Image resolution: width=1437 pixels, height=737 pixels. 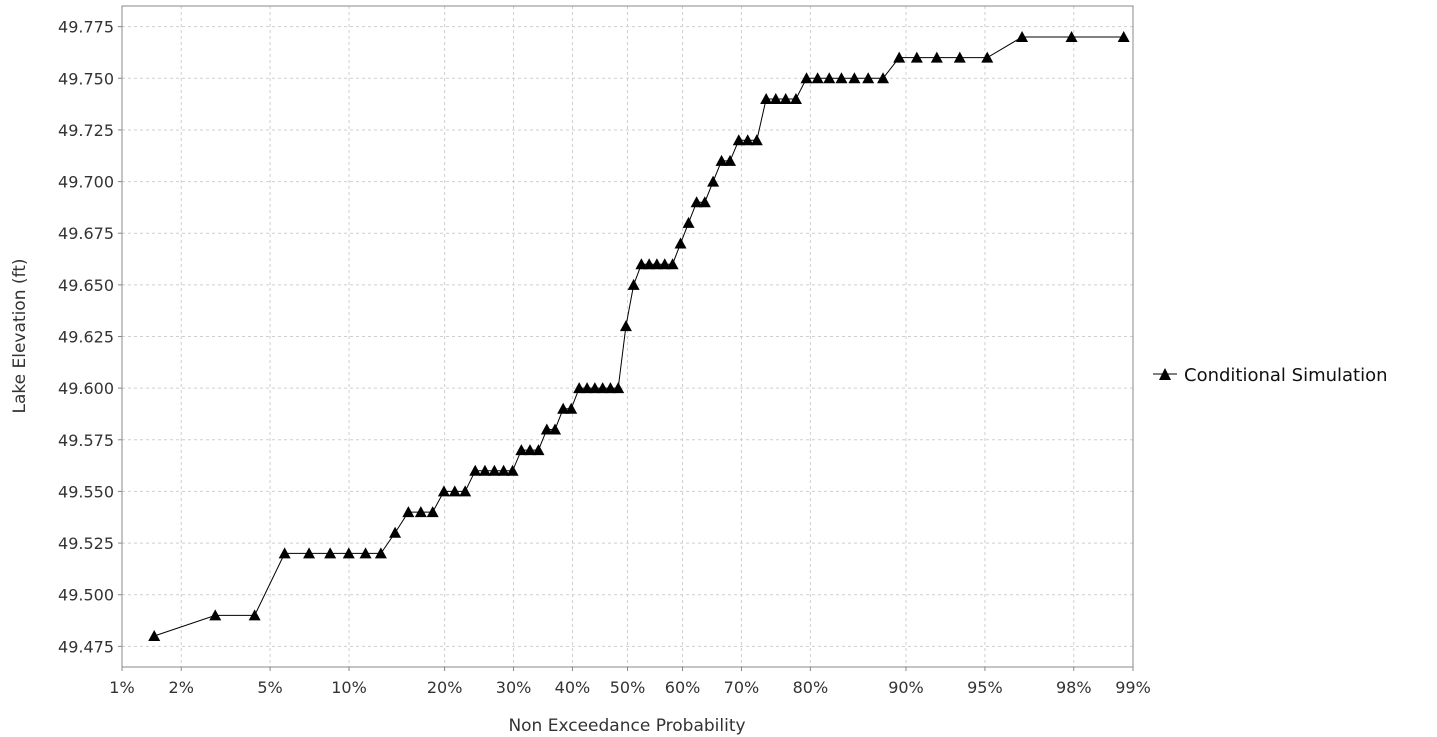 What do you see at coordinates (1286, 375) in the screenshot?
I see `legend-label: Conditional Simulation` at bounding box center [1286, 375].